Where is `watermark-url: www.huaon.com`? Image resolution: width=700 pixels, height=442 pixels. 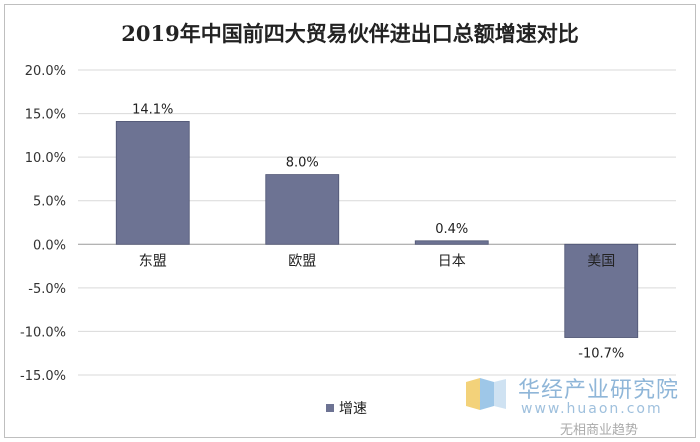
watermark-url: www.huaon.com is located at coordinates (592, 409).